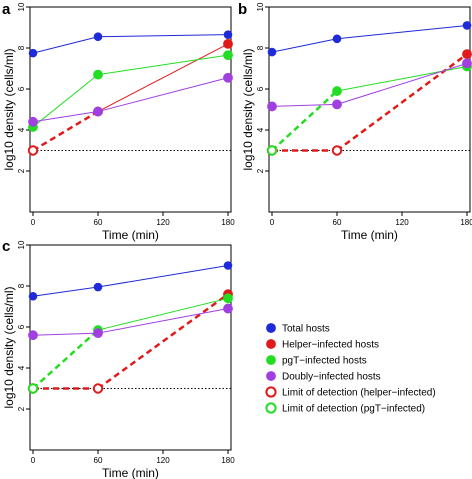  What do you see at coordinates (353, 409) in the screenshot?
I see `legend-label: Limit of detection (pgT−infected)` at bounding box center [353, 409].